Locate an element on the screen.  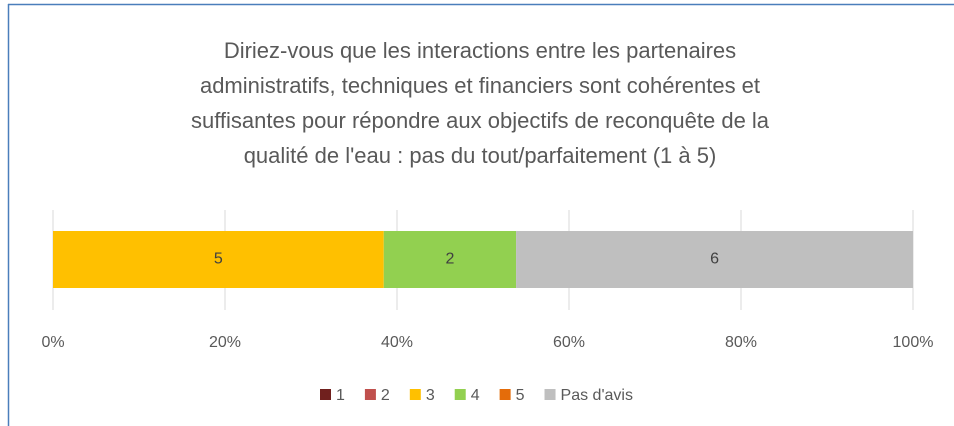
legend-label: Pas d'avis is located at coordinates (597, 395).